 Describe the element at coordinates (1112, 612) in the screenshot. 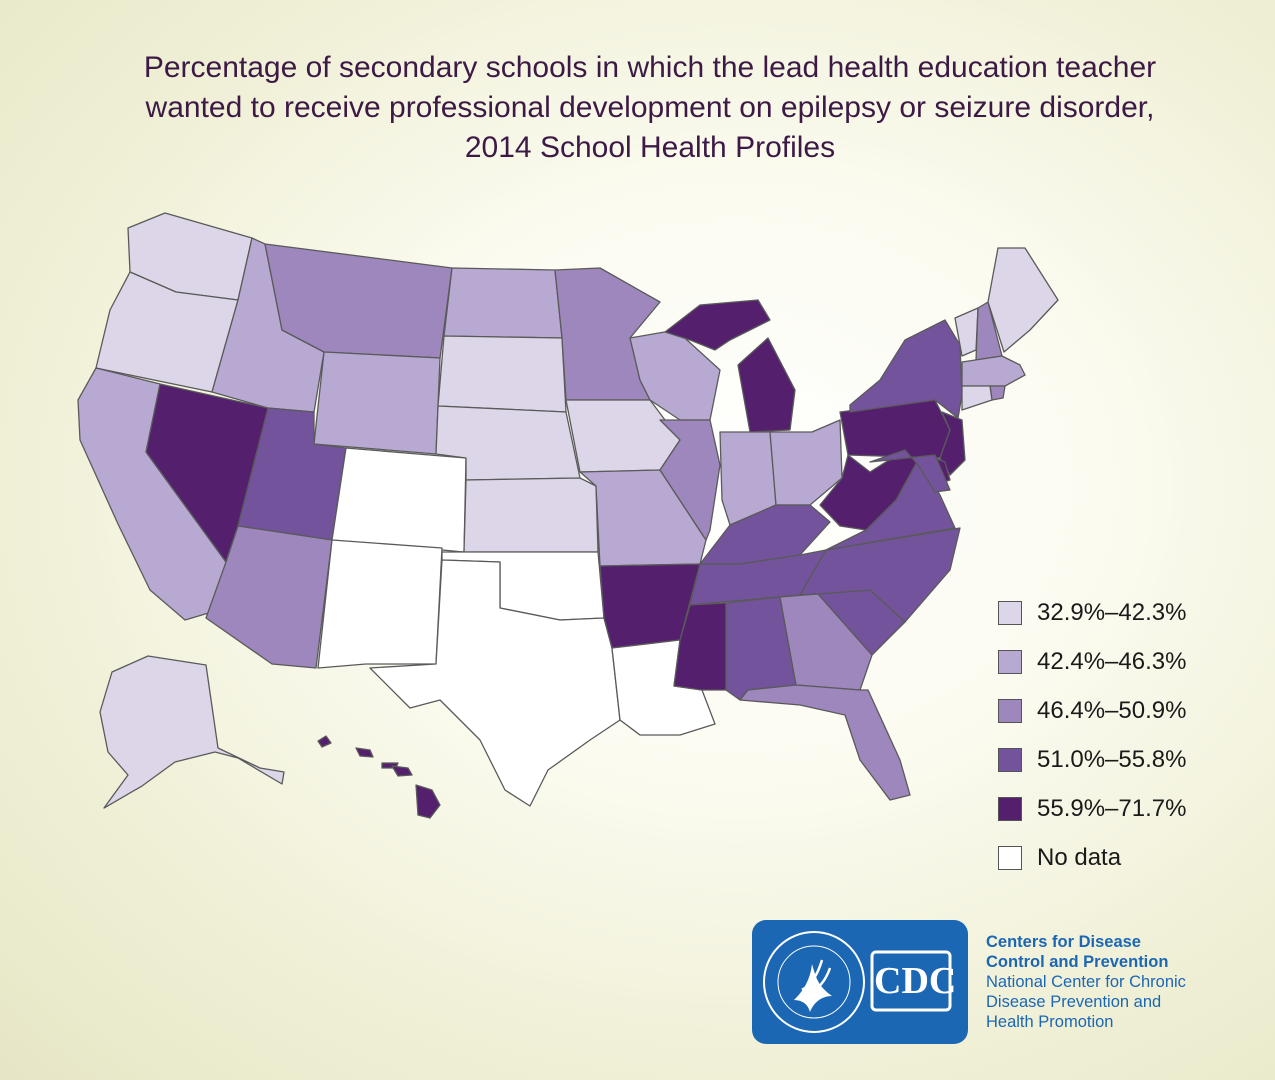

I see `legend-label: 32.9%–42.3%` at that location.